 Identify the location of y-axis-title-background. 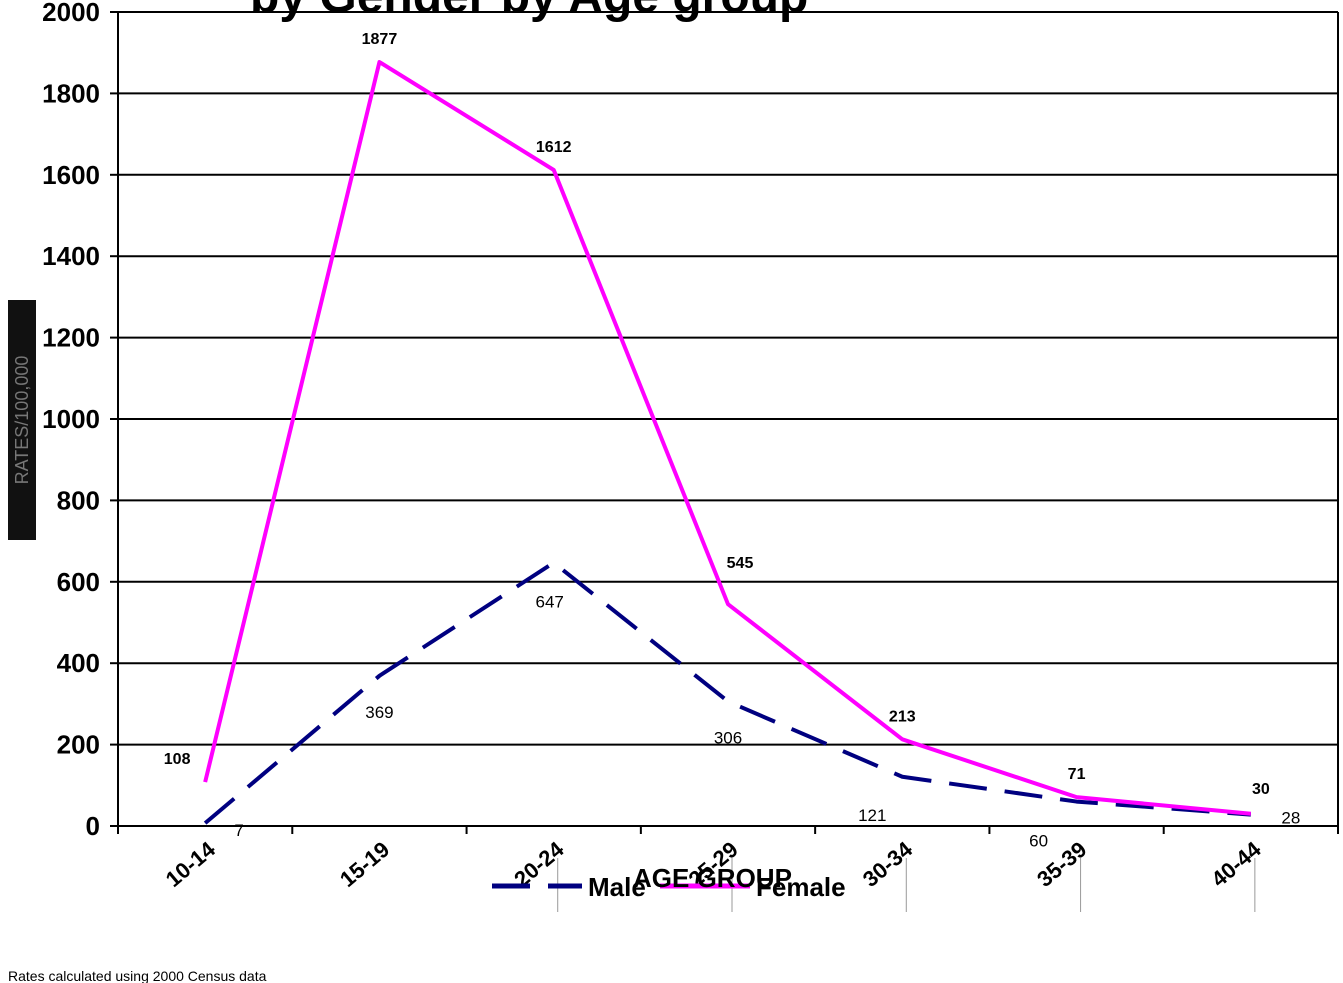
(22, 420).